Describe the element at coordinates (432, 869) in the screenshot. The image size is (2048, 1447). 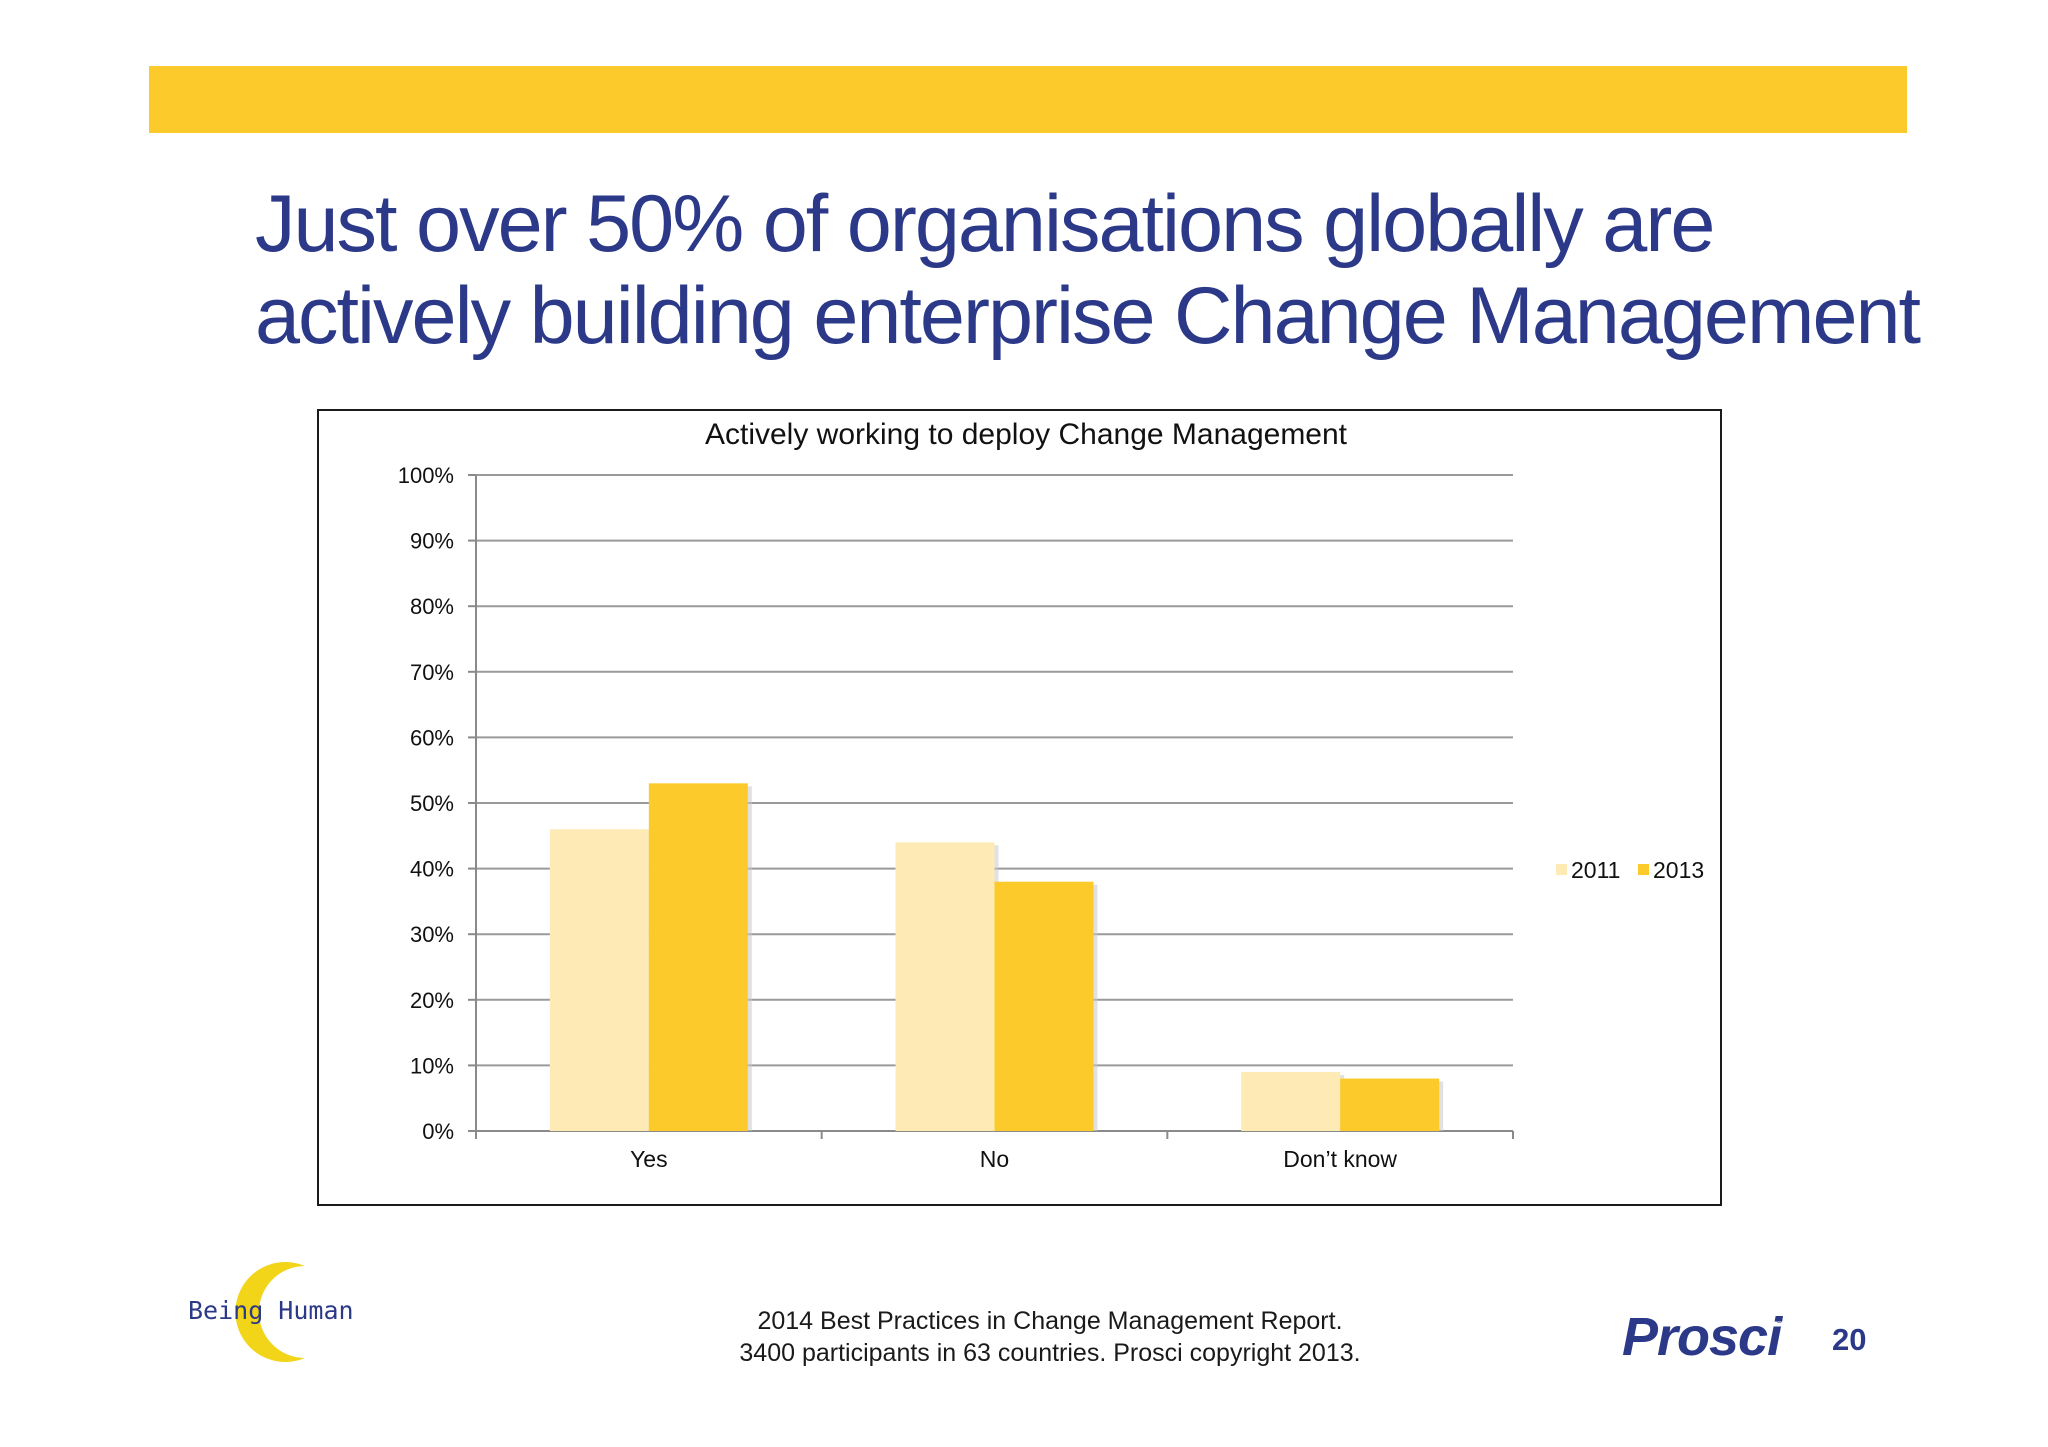
I see `y-tick-label: 40%` at that location.